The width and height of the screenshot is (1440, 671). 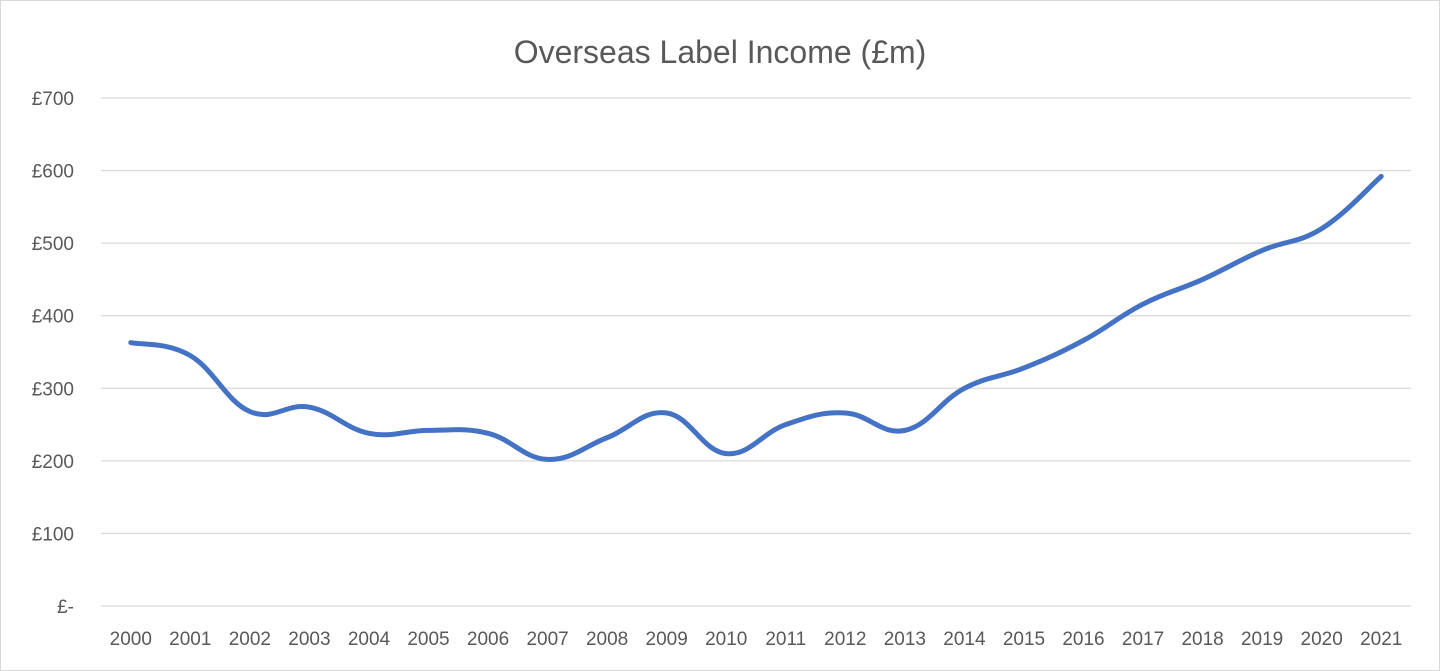 What do you see at coordinates (964, 388) in the screenshot?
I see `data-point-2014` at bounding box center [964, 388].